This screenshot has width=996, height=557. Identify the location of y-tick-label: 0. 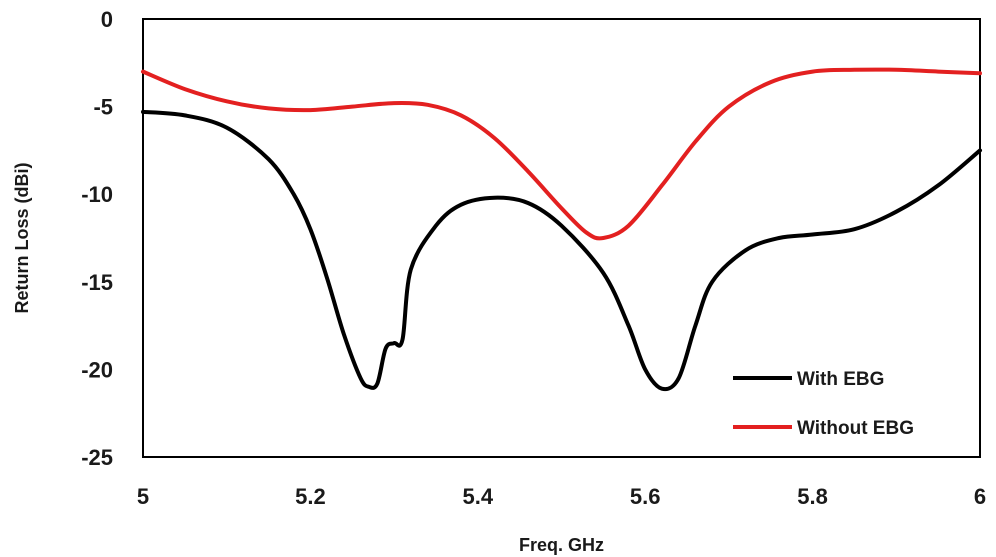
(107, 19).